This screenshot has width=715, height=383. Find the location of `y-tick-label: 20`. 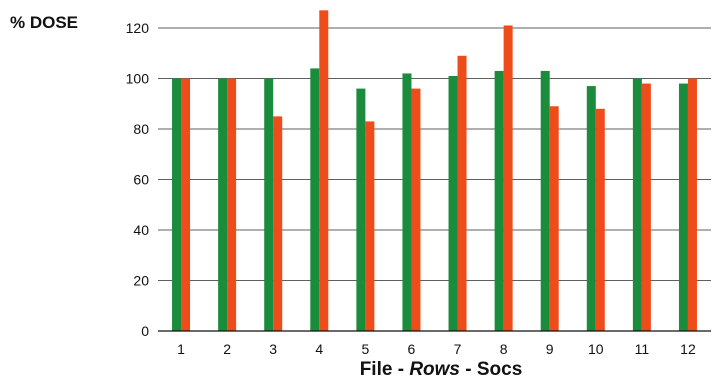

y-tick-label: 20 is located at coordinates (141, 281).